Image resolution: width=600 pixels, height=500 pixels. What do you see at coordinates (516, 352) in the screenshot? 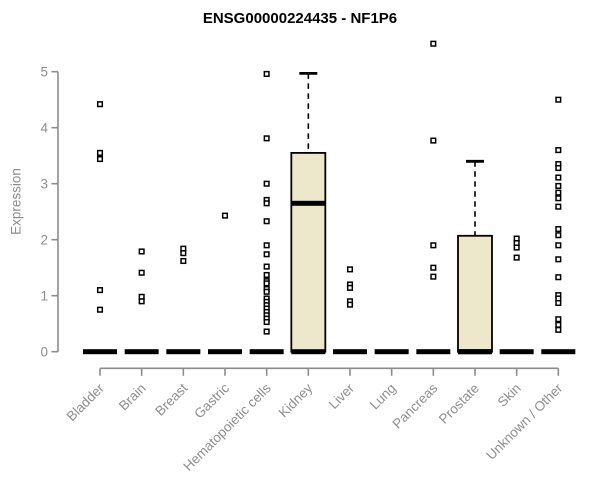
I see `median-bar-skin` at bounding box center [516, 352].